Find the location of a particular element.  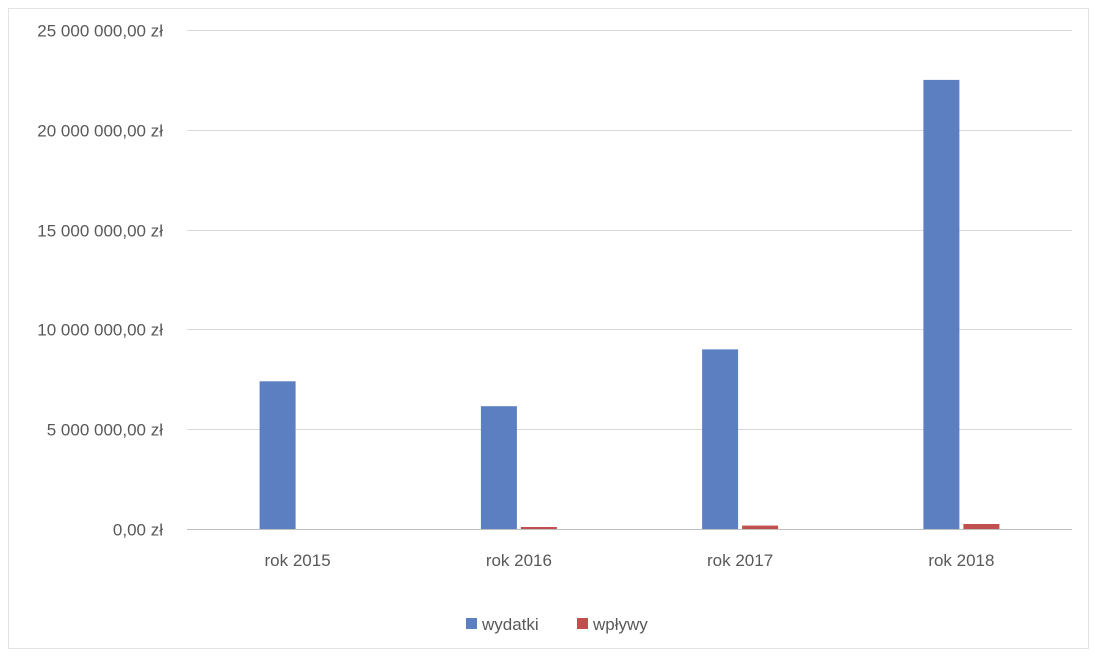

x-tick-label: rok 2015 is located at coordinates (298, 560).